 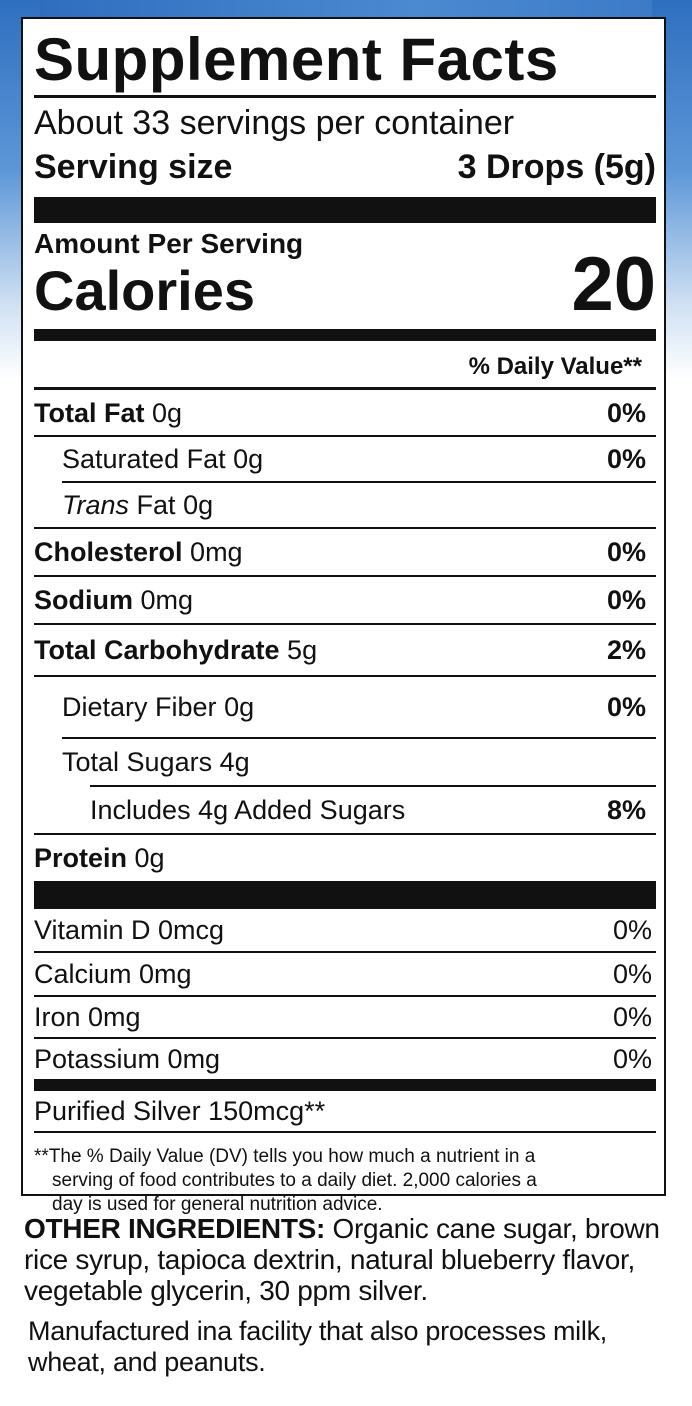 I want to click on daily-value-header: % Daily Value**, so click(x=555, y=366).